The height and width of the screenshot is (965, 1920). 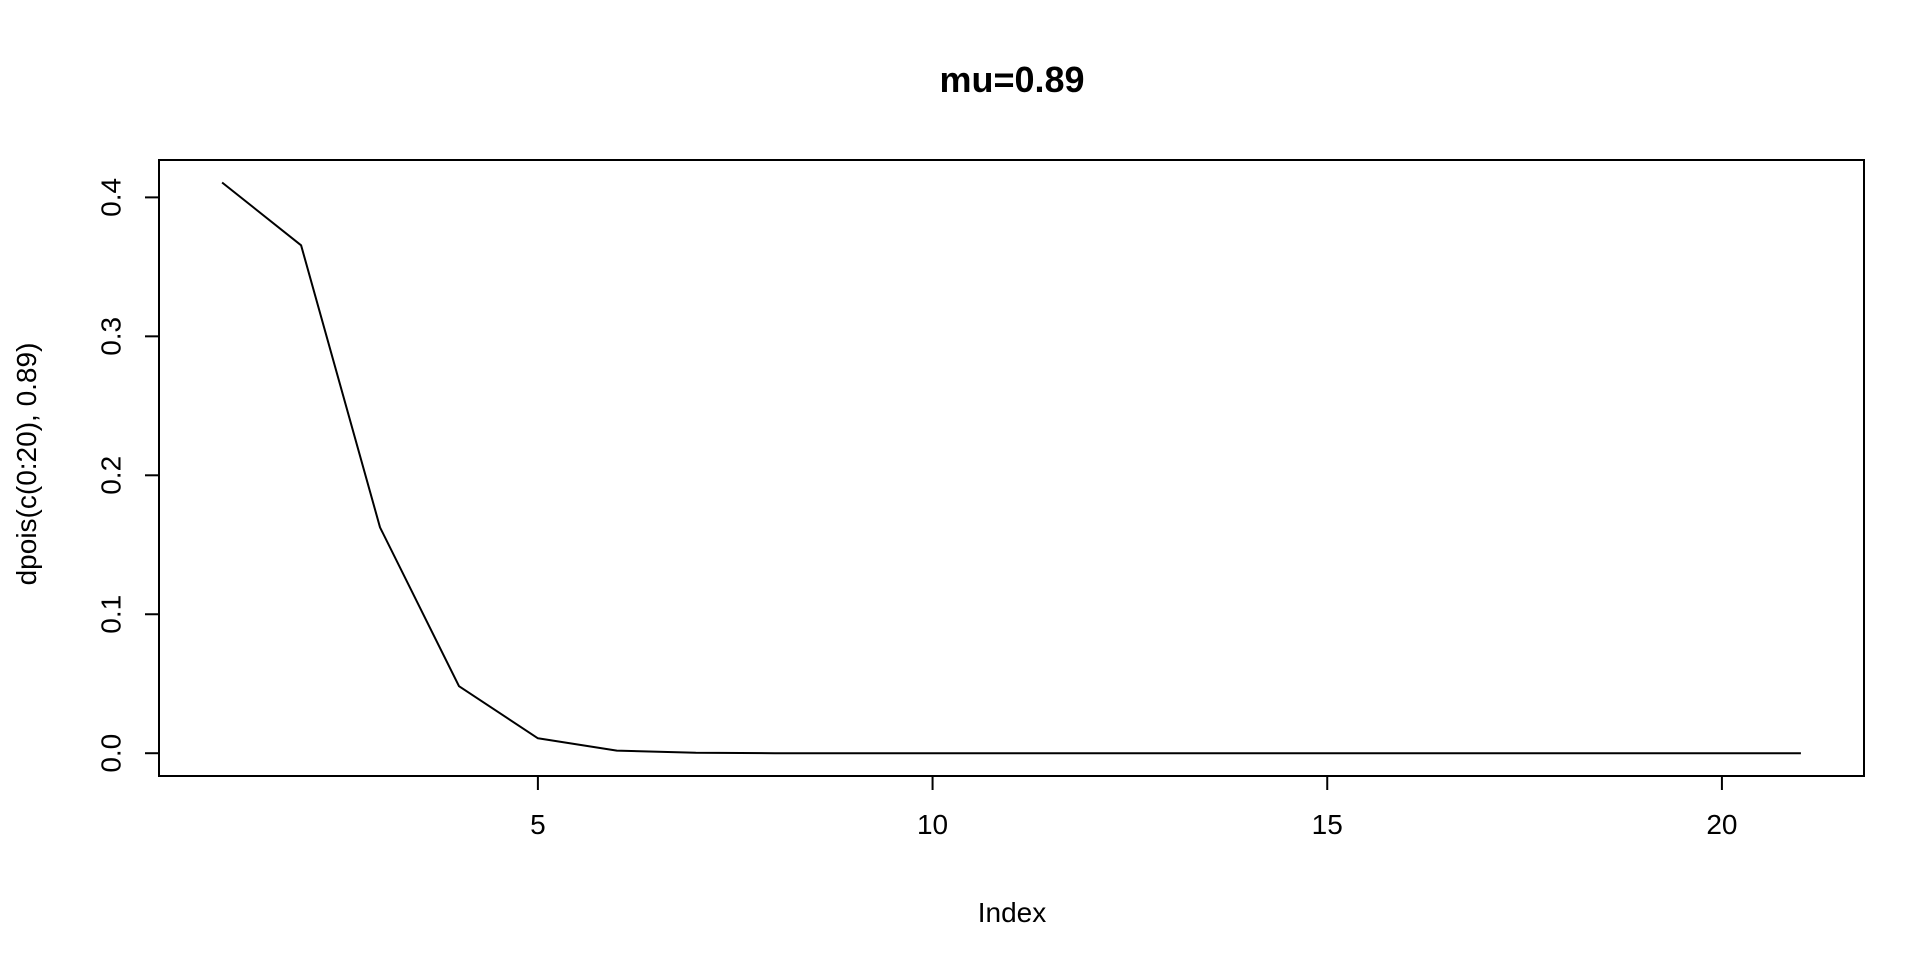 I want to click on y-tick-label: 0.2, so click(x=111, y=475).